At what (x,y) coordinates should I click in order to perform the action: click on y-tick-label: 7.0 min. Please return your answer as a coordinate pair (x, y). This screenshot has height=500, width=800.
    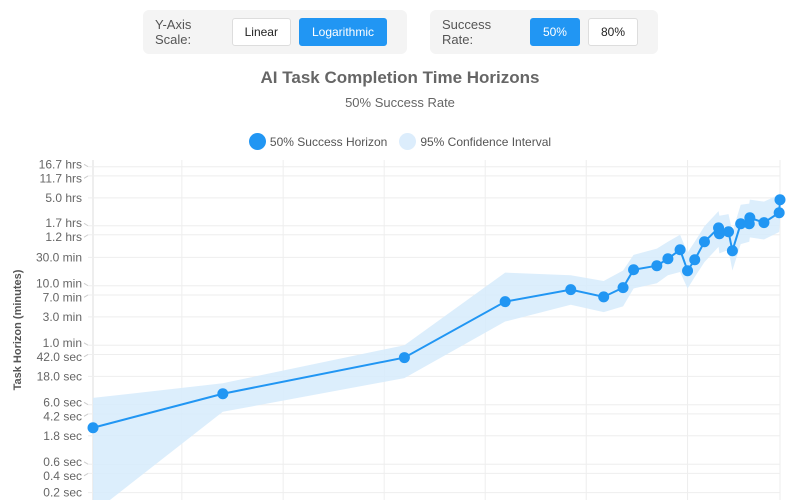
    Looking at the image, I should click on (62, 297).